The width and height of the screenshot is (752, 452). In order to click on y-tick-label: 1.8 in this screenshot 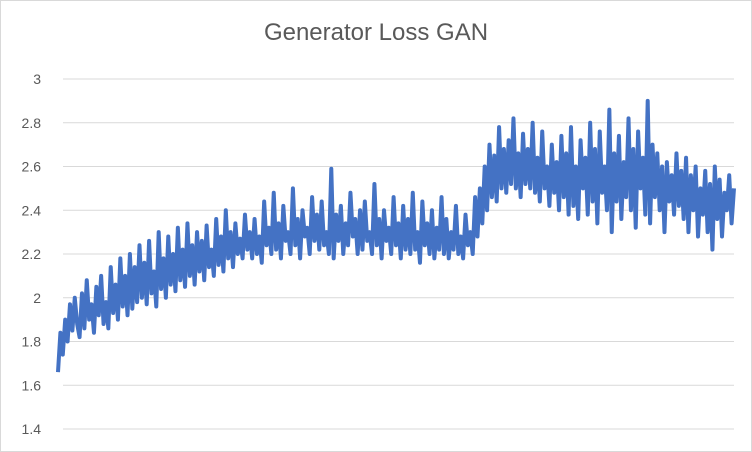, I will do `click(32, 342)`.